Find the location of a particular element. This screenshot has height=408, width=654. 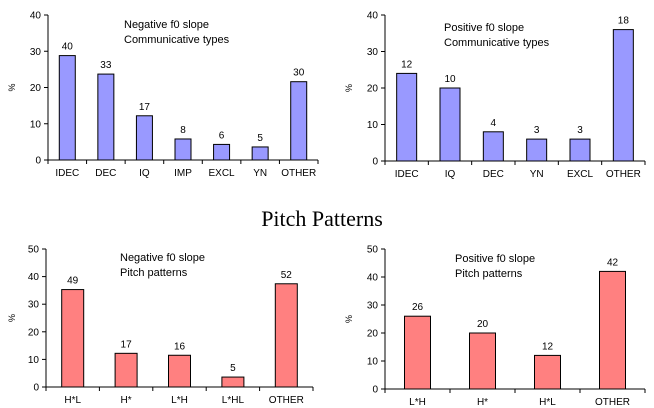

data-label: 26 is located at coordinates (418, 307).